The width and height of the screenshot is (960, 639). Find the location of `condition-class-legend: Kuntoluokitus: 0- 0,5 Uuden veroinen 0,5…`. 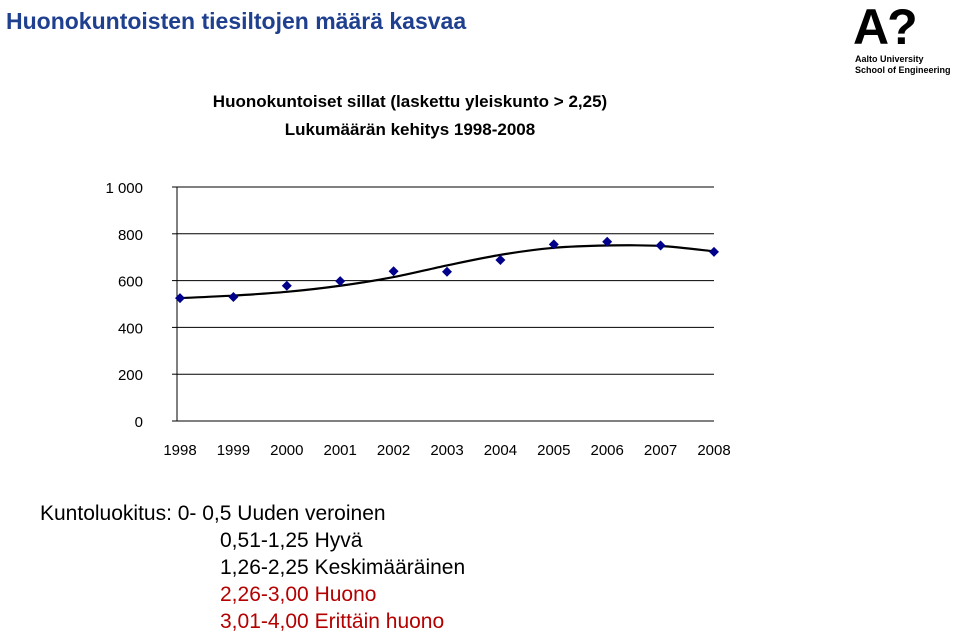

condition-class-legend: Kuntoluokitus: 0- 0,5 Uuden veroinen 0,5… is located at coordinates (252, 567).